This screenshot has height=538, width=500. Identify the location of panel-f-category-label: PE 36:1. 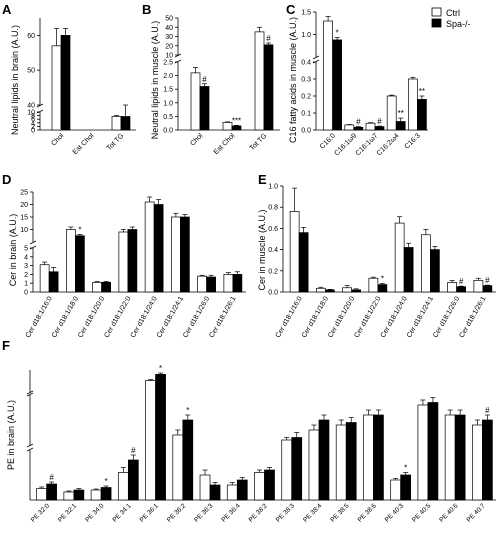
(150, 513).